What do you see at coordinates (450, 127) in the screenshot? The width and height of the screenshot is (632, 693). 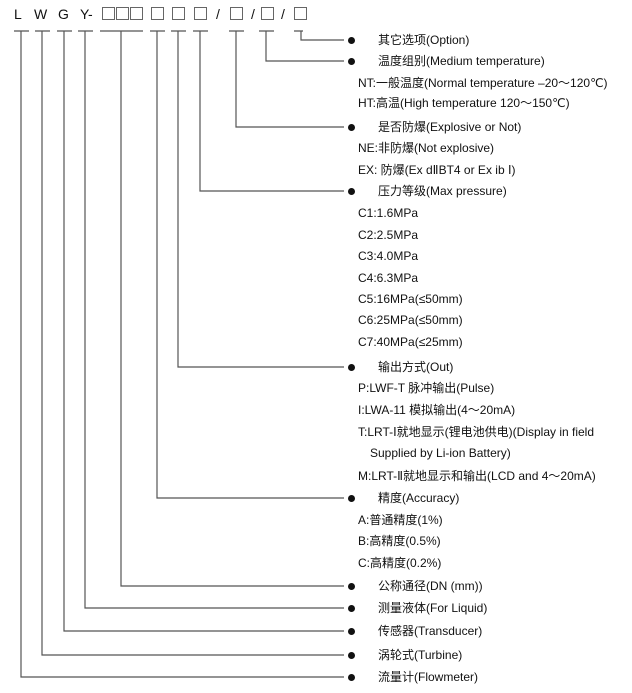 I see `option-heading: 是否防爆(Explosive or Not)` at bounding box center [450, 127].